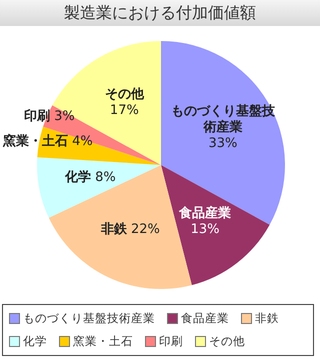 The height and width of the screenshot is (360, 320). Describe the element at coordinates (205, 229) in the screenshot. I see `data-label: 13%` at that location.